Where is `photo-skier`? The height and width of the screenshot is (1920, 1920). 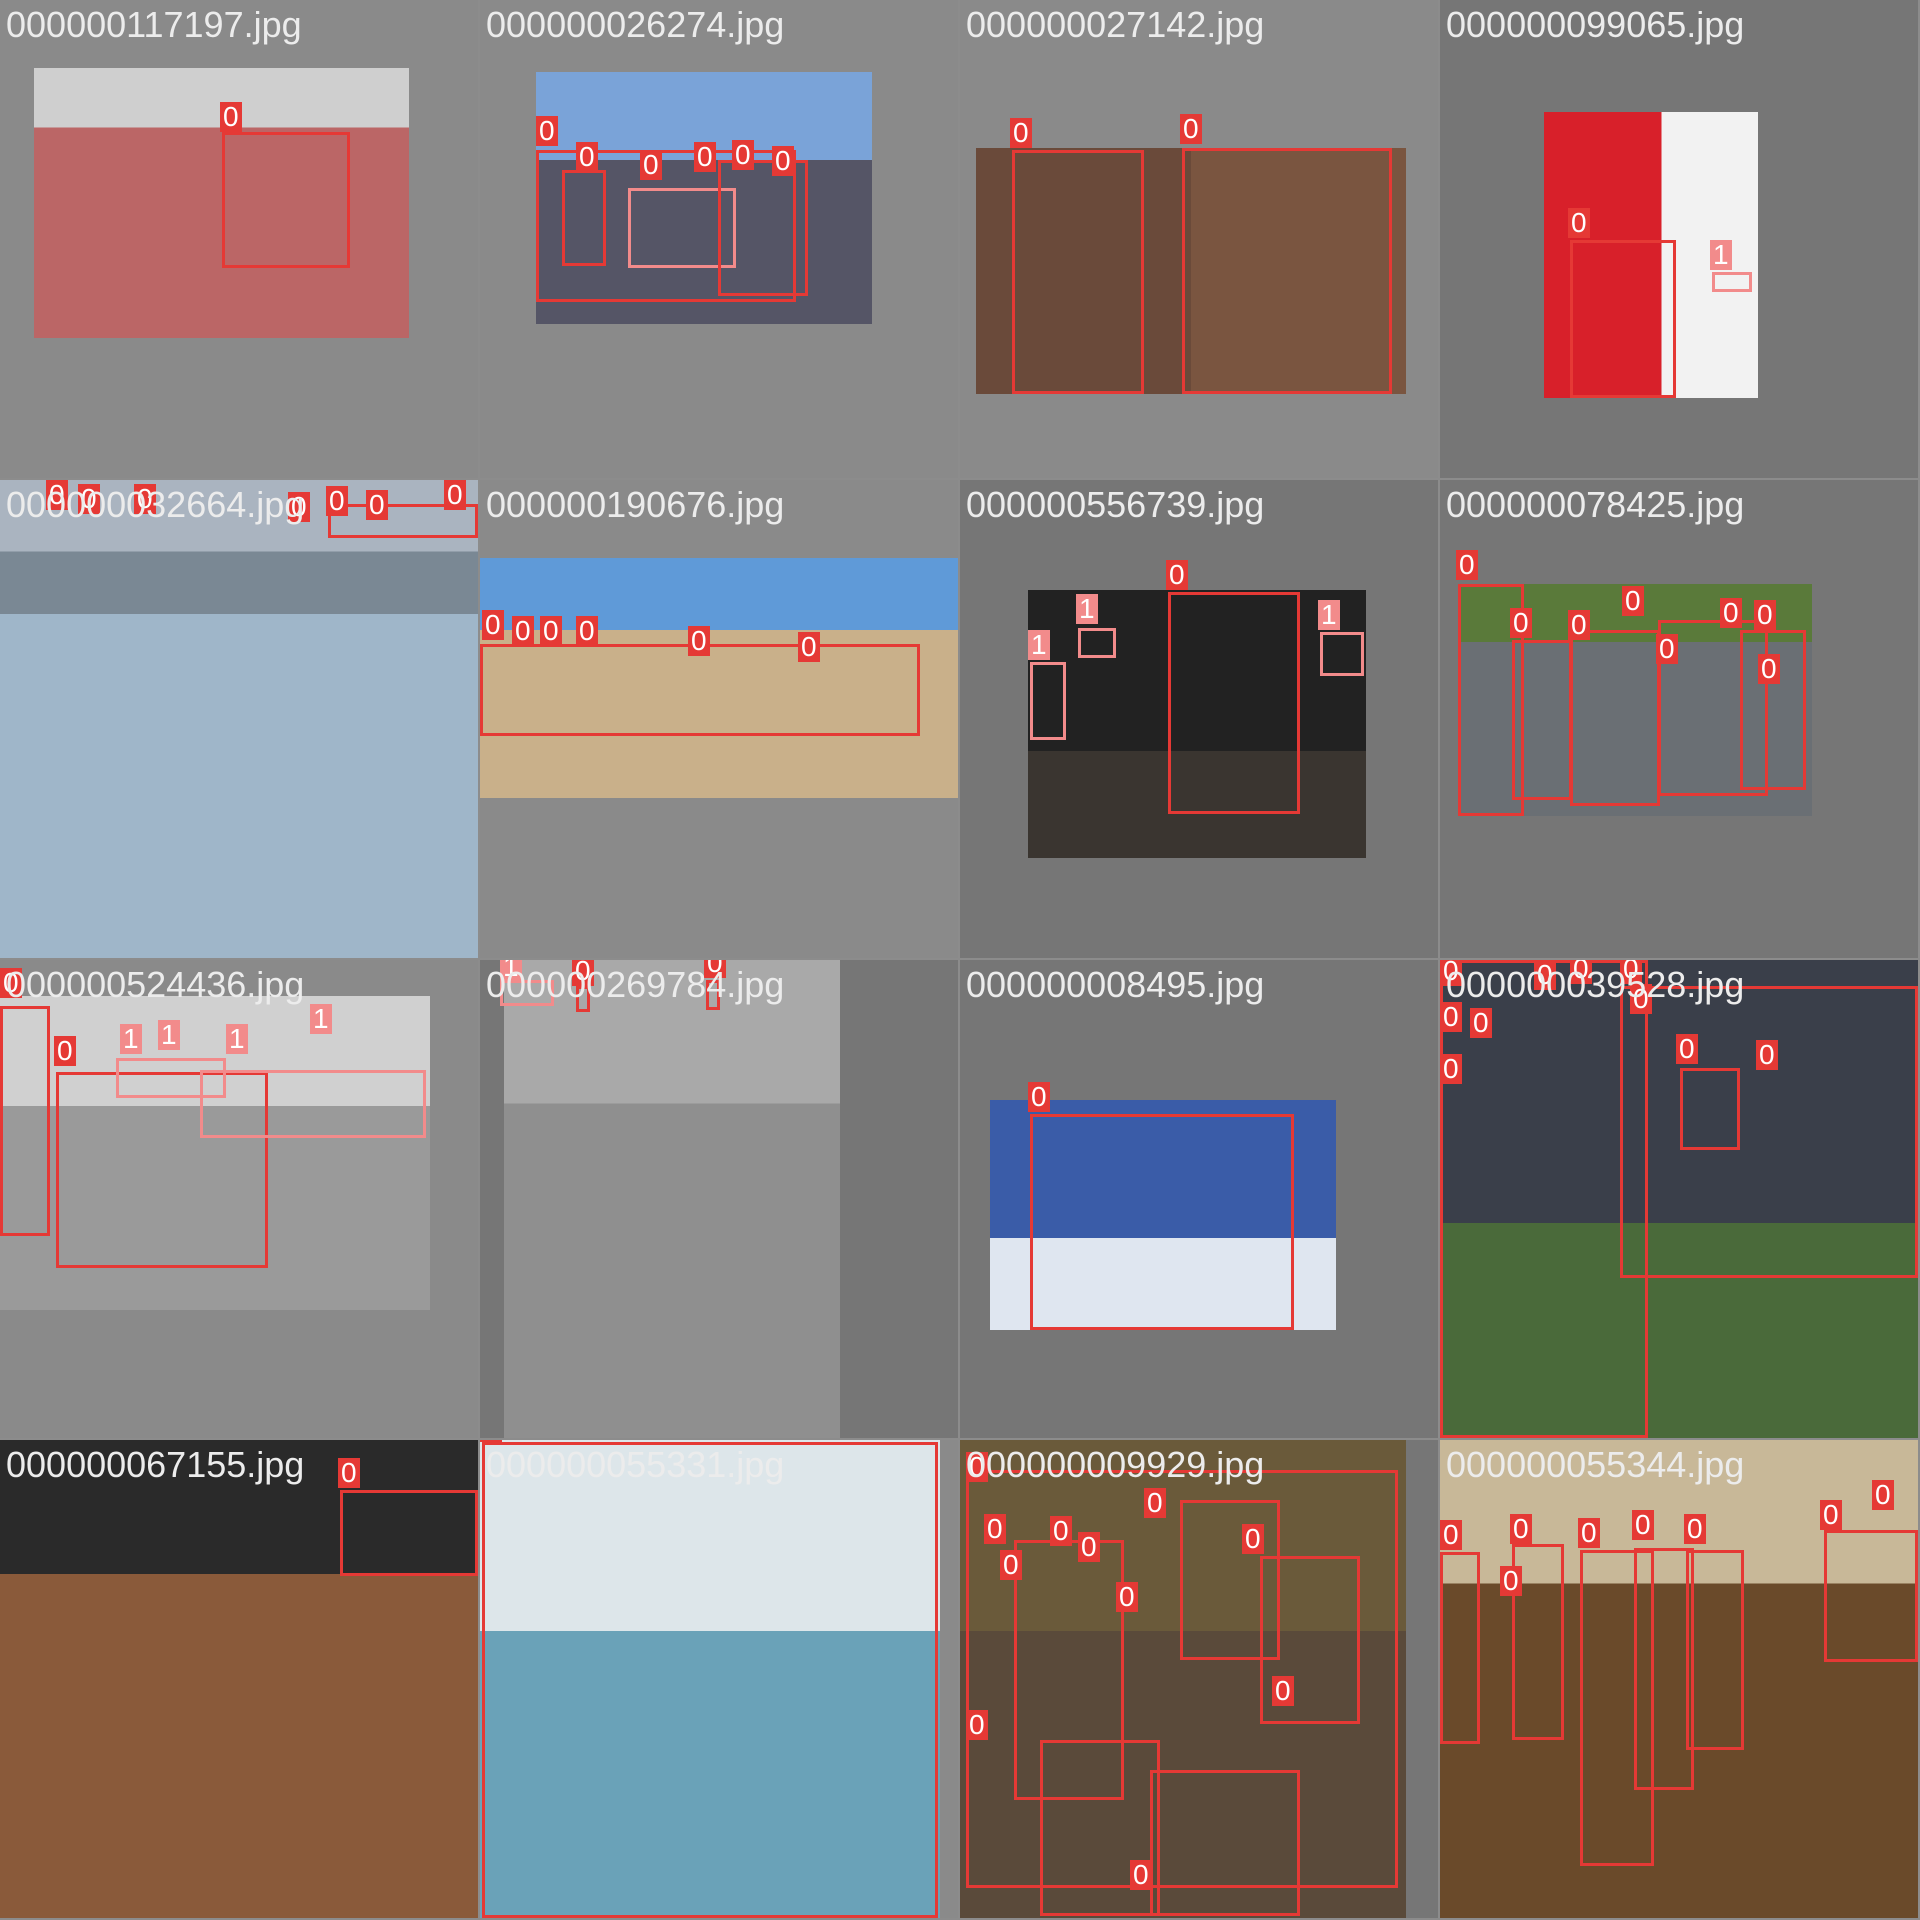 photo-skier is located at coordinates (1163, 1215).